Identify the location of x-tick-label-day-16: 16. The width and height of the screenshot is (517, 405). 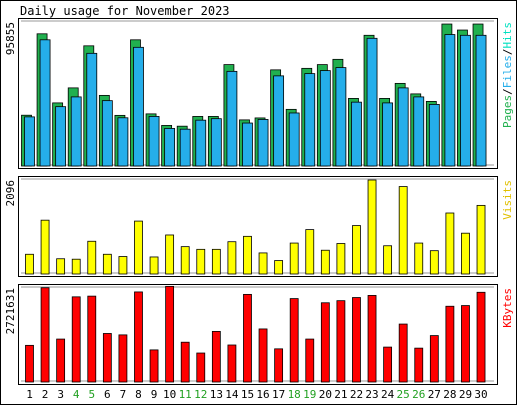
(262, 394).